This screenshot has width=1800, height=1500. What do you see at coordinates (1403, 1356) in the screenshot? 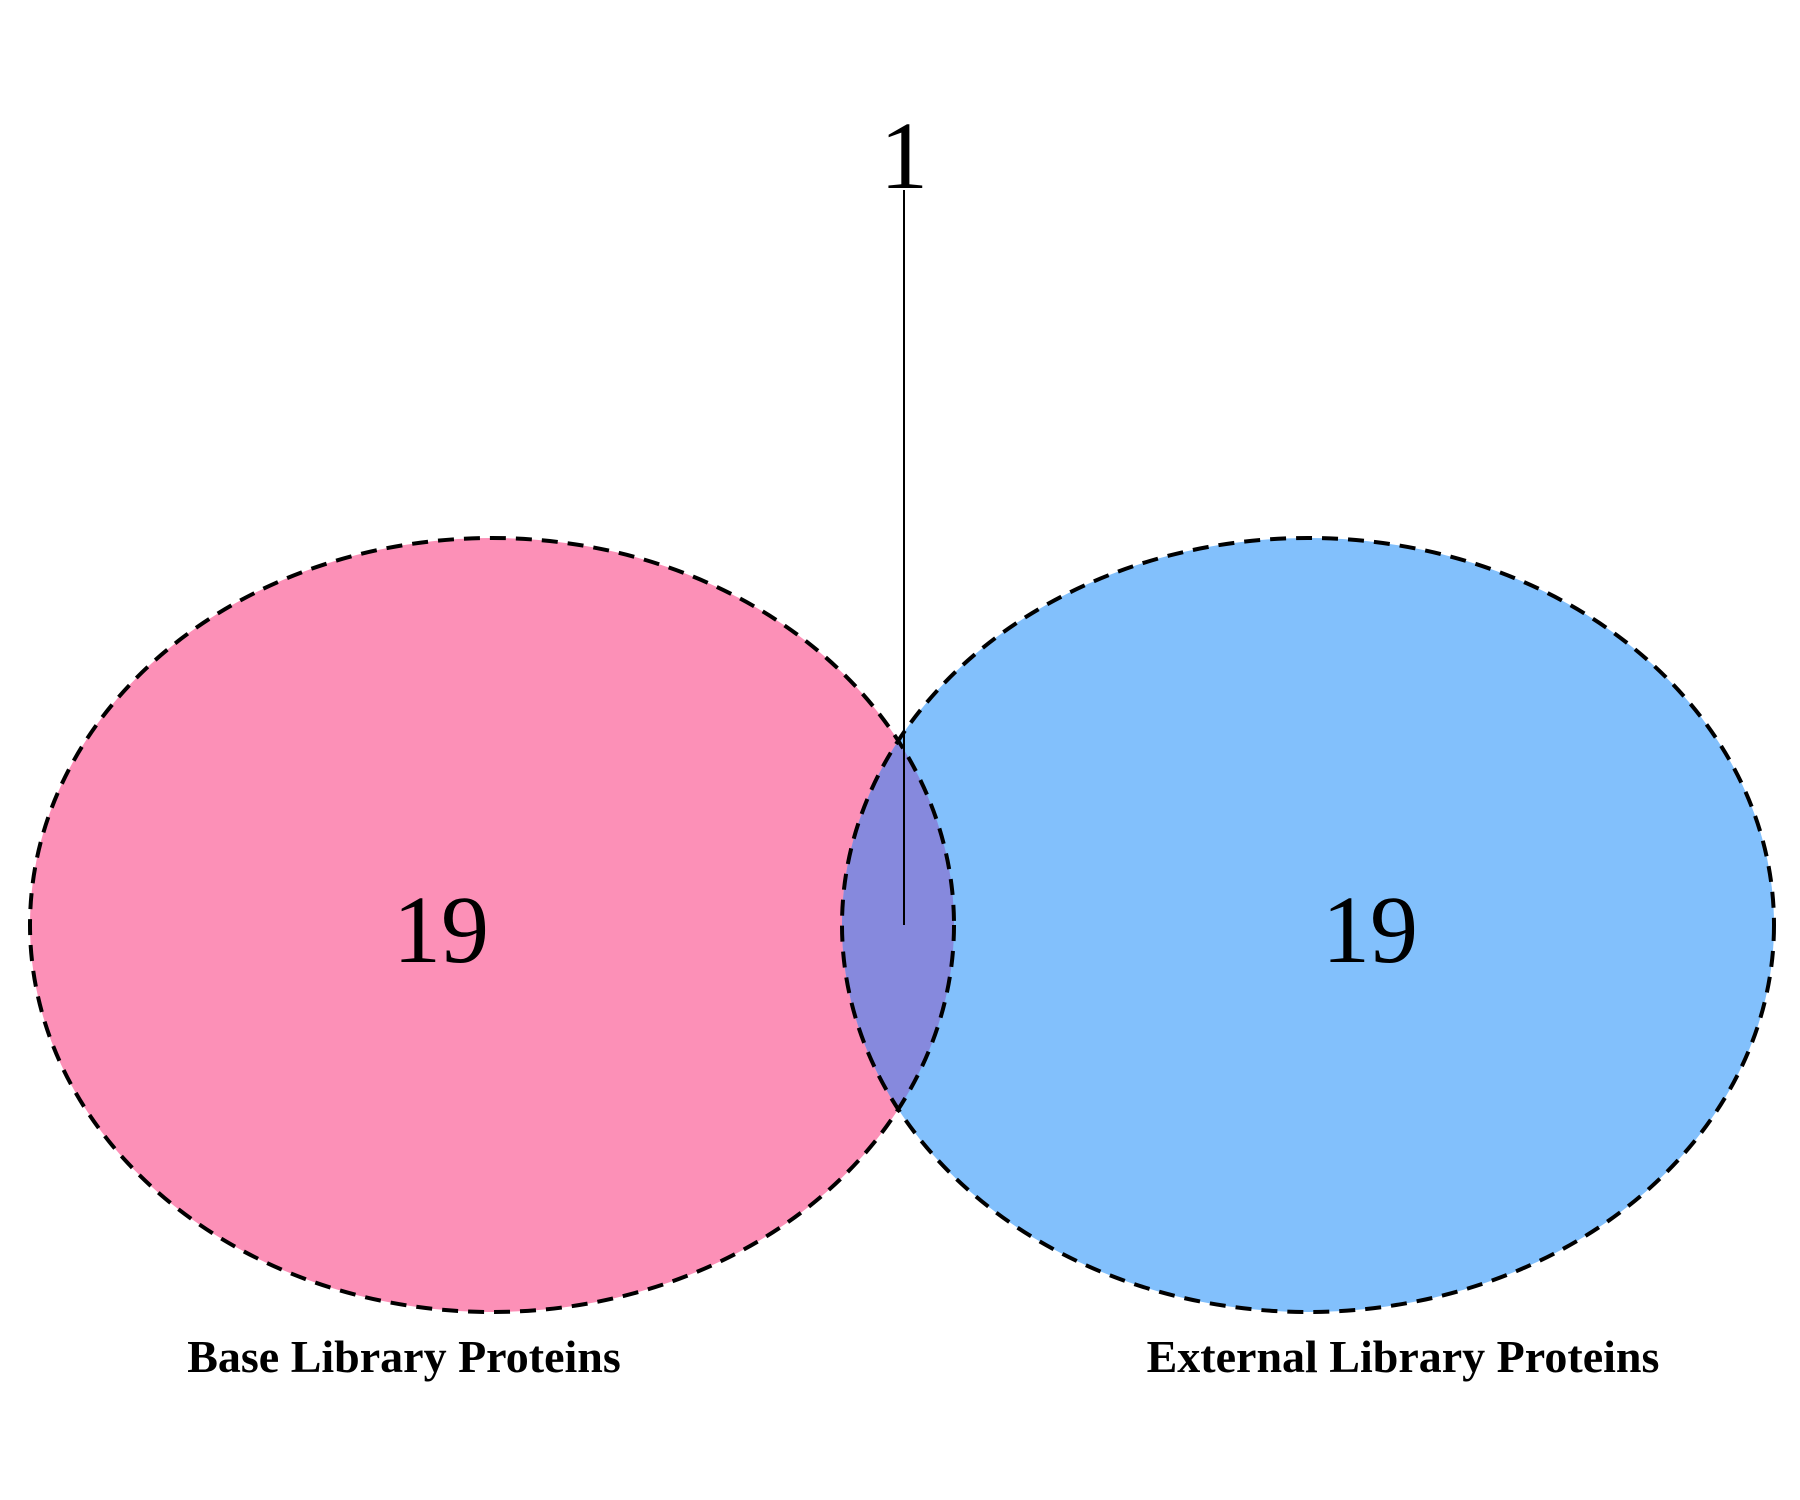
I see `external-library-label: External Library Proteins` at bounding box center [1403, 1356].